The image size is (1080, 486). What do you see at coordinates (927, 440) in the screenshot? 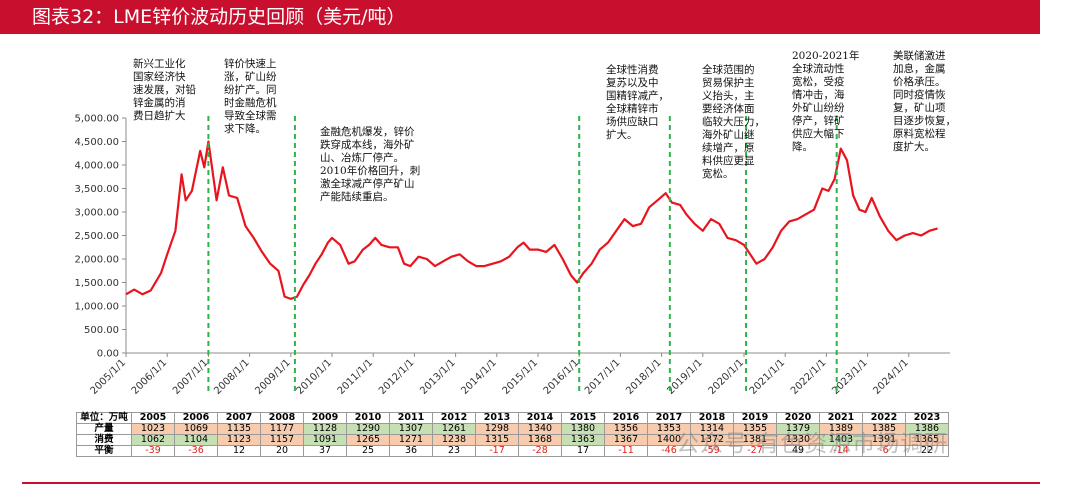
I see `table-cell: 1365` at bounding box center [927, 440].